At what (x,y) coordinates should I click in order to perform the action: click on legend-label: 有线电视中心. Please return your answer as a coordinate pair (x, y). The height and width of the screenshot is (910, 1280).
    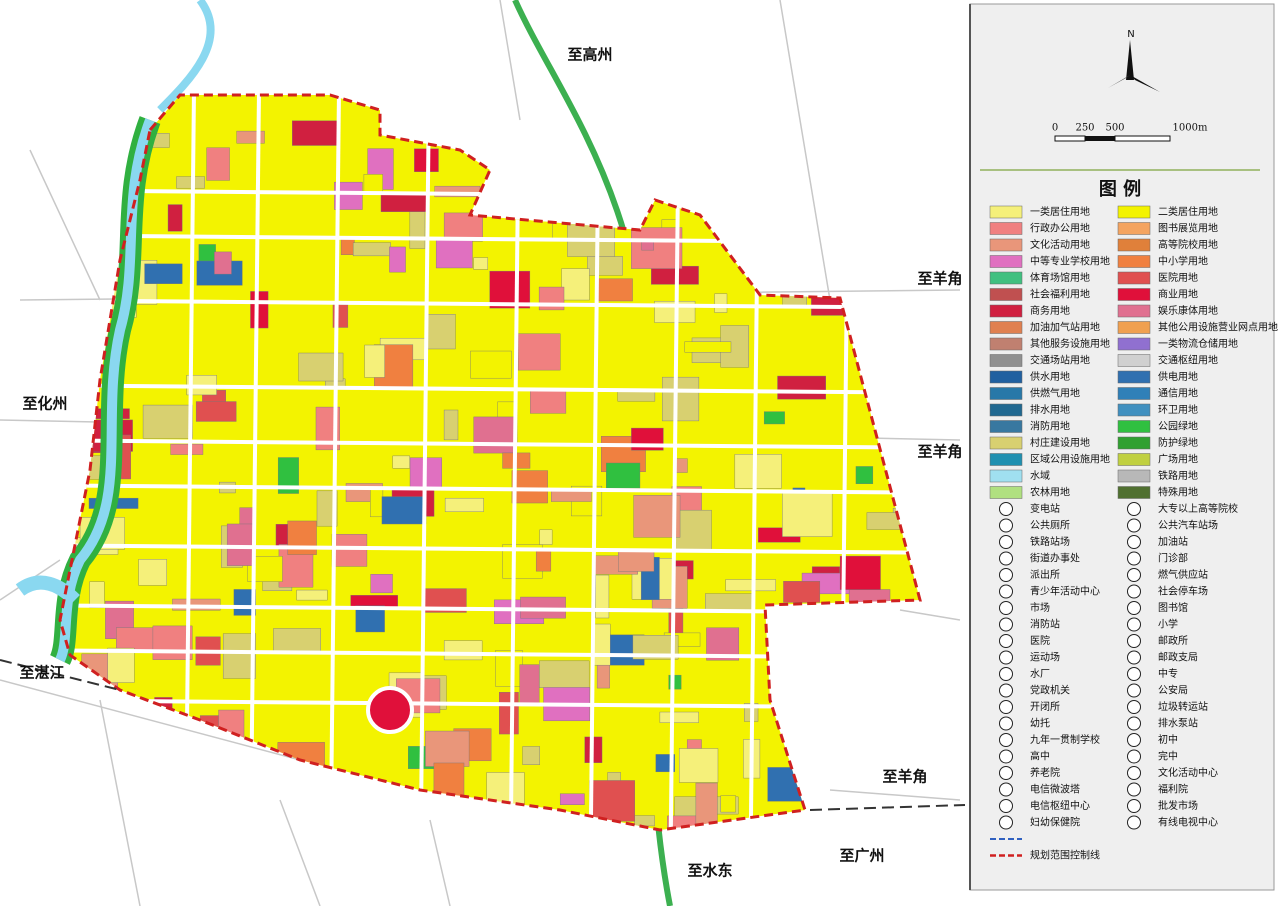
    Looking at the image, I should click on (1188, 822).